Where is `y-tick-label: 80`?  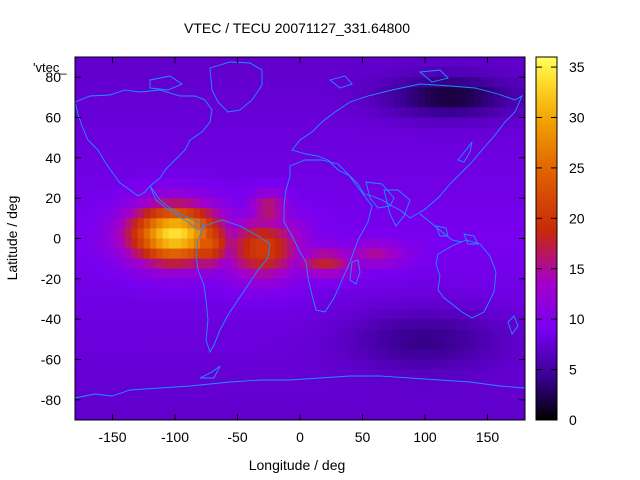 y-tick-label: 80 is located at coordinates (53, 77).